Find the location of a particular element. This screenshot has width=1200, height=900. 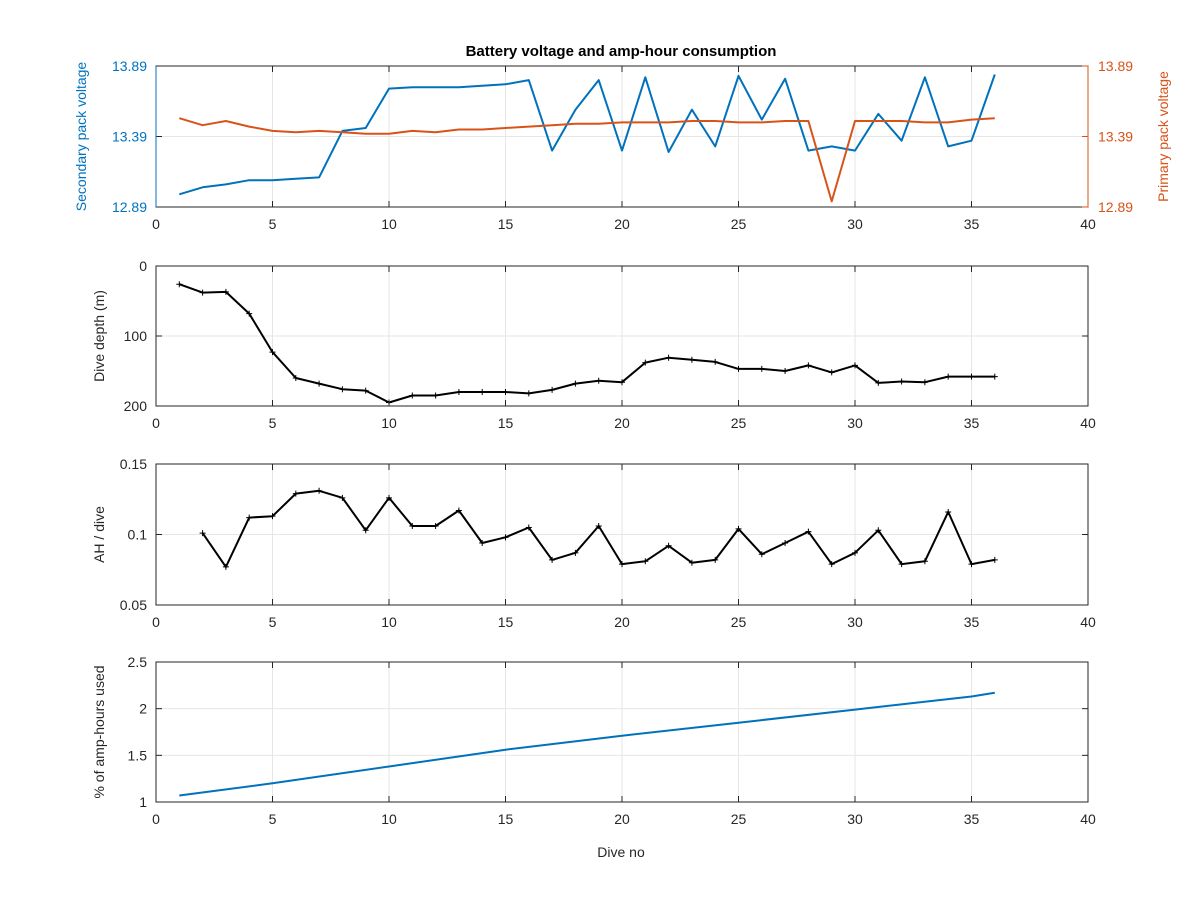

x-tick-label: 25 is located at coordinates (739, 819).